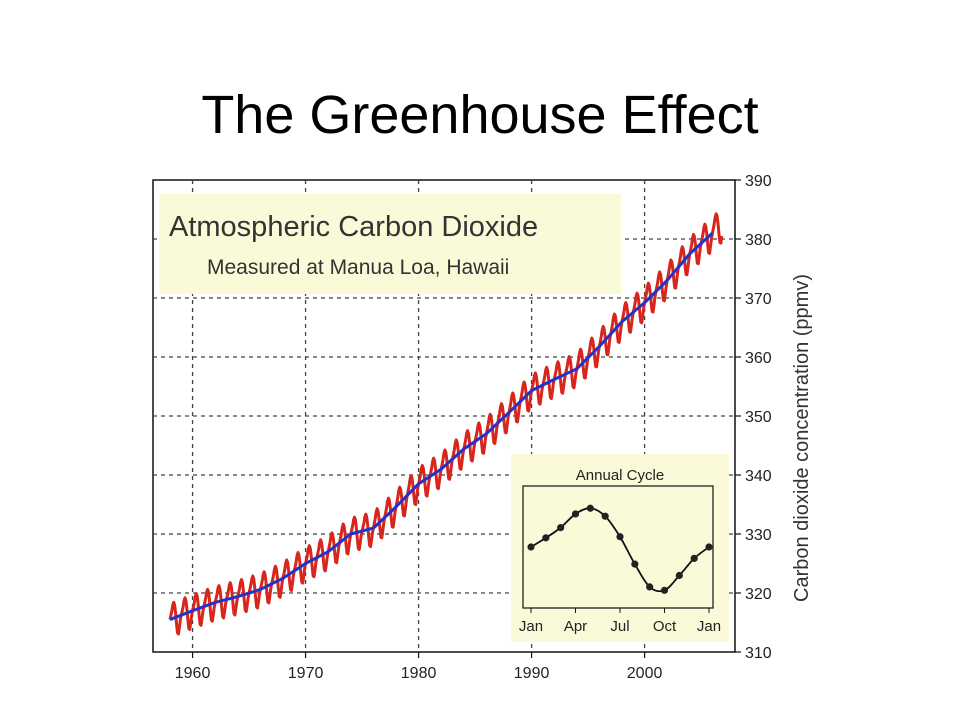 This screenshot has width=960, height=720. What do you see at coordinates (645, 673) in the screenshot?
I see `x-tick-label: 2000` at bounding box center [645, 673].